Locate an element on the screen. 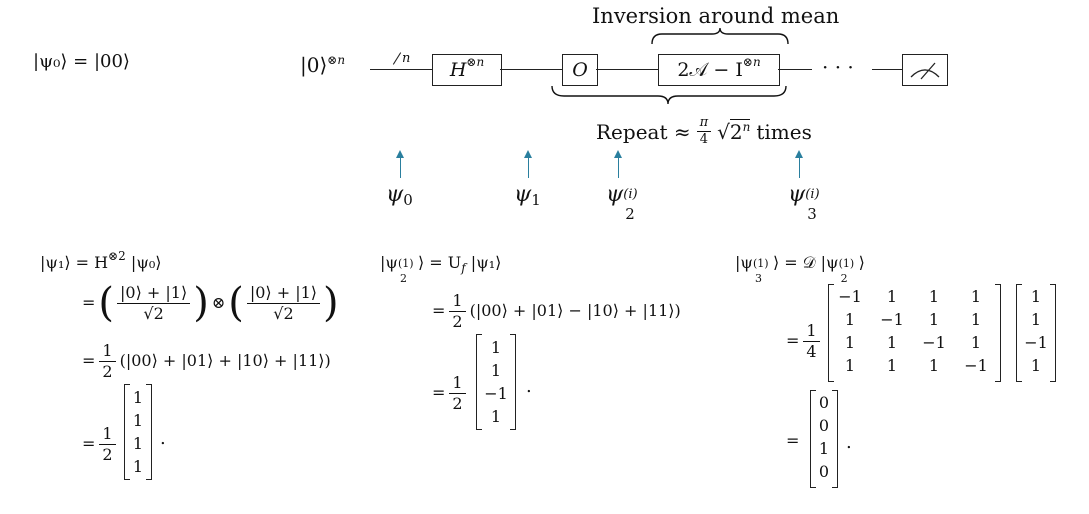  arrow-psi1 is located at coordinates (528, 154).